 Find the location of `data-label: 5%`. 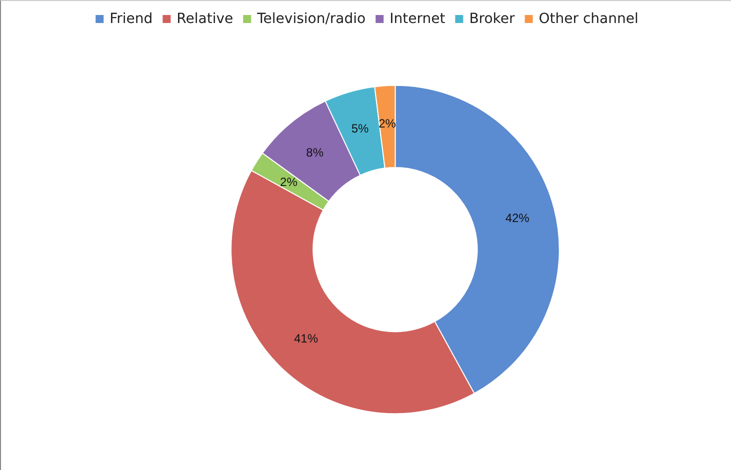

data-label: 5% is located at coordinates (360, 128).